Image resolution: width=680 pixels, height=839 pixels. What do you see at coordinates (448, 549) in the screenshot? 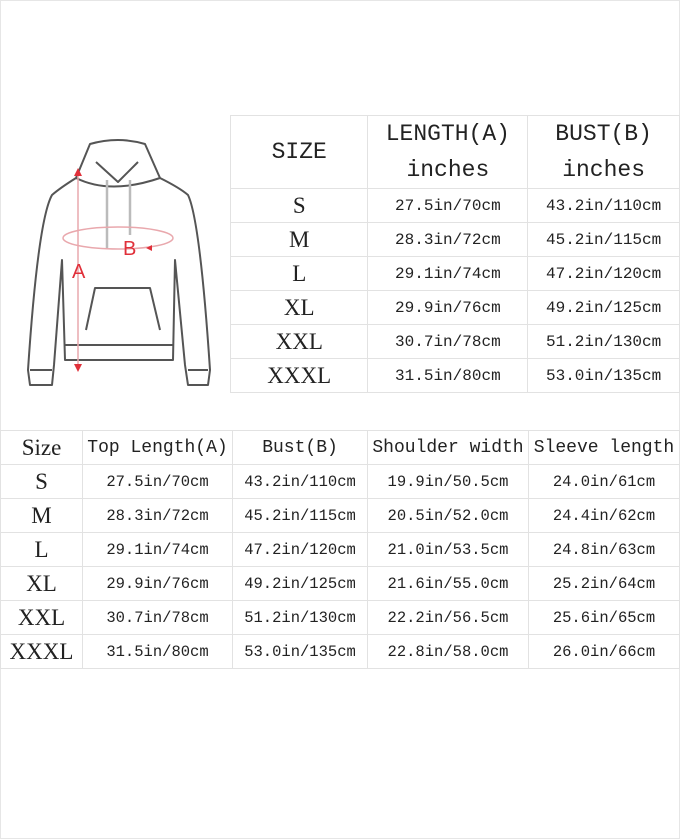
I see `measurement-cell: 21.0in/53.5cm` at bounding box center [448, 549].